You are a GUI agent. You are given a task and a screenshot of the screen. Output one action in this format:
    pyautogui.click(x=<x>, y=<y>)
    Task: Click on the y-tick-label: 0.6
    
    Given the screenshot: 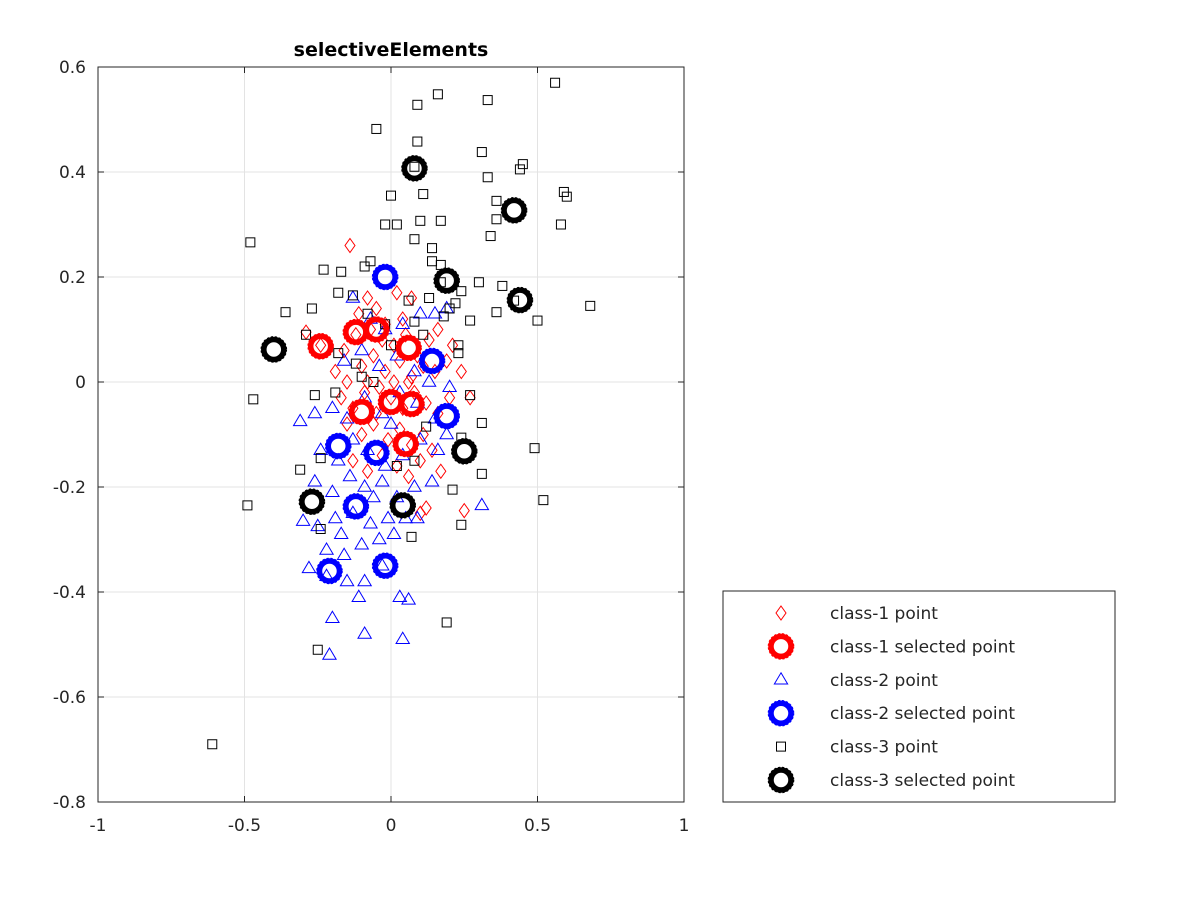 What is the action you would take?
    pyautogui.click(x=72, y=68)
    